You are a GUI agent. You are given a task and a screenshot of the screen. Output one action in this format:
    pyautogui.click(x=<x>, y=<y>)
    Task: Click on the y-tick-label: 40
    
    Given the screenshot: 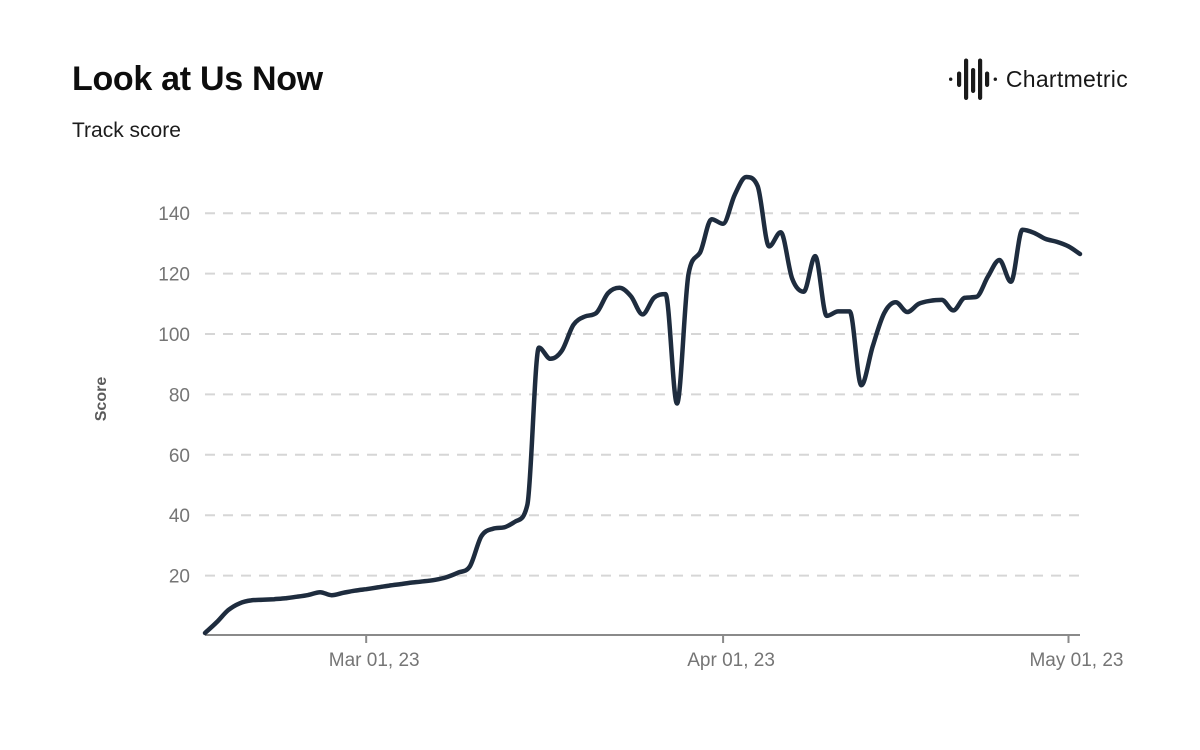 What is the action you would take?
    pyautogui.click(x=179, y=516)
    